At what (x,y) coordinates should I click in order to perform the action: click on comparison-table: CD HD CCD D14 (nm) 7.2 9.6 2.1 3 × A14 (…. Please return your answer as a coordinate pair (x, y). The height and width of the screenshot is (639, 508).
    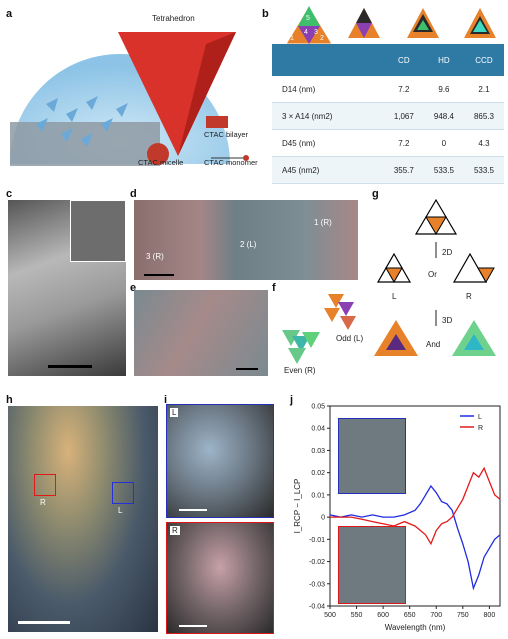
    Looking at the image, I should click on (388, 114).